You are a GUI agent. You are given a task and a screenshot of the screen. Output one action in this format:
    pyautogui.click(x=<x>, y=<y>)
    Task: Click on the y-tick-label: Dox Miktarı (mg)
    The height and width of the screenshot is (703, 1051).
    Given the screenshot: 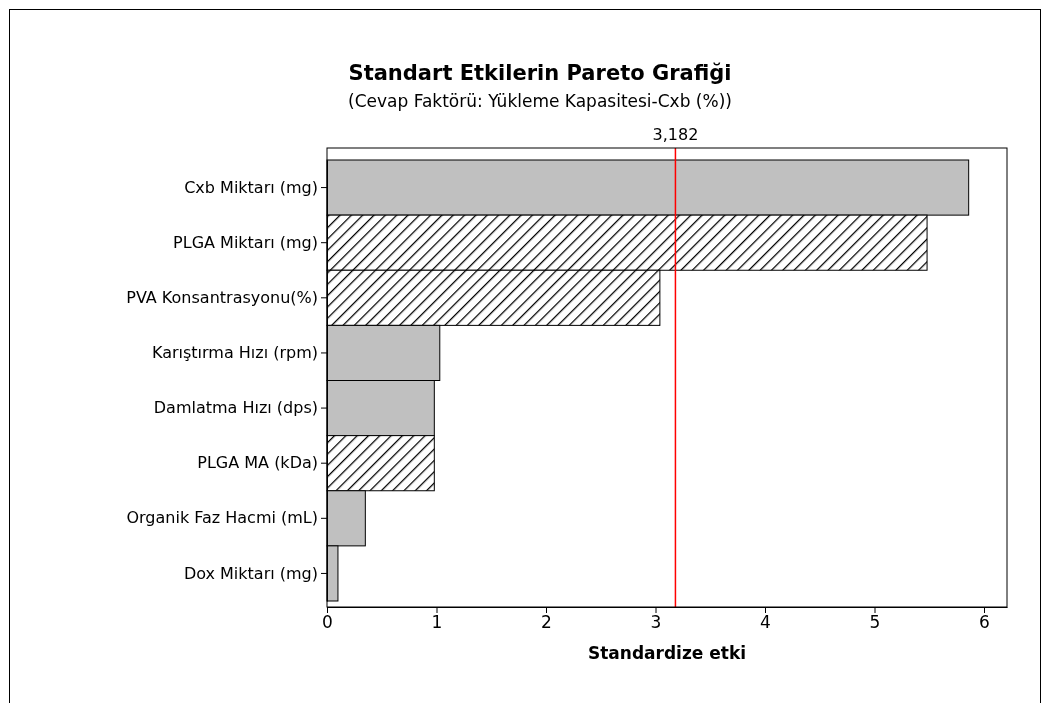 What is the action you would take?
    pyautogui.click(x=250, y=573)
    